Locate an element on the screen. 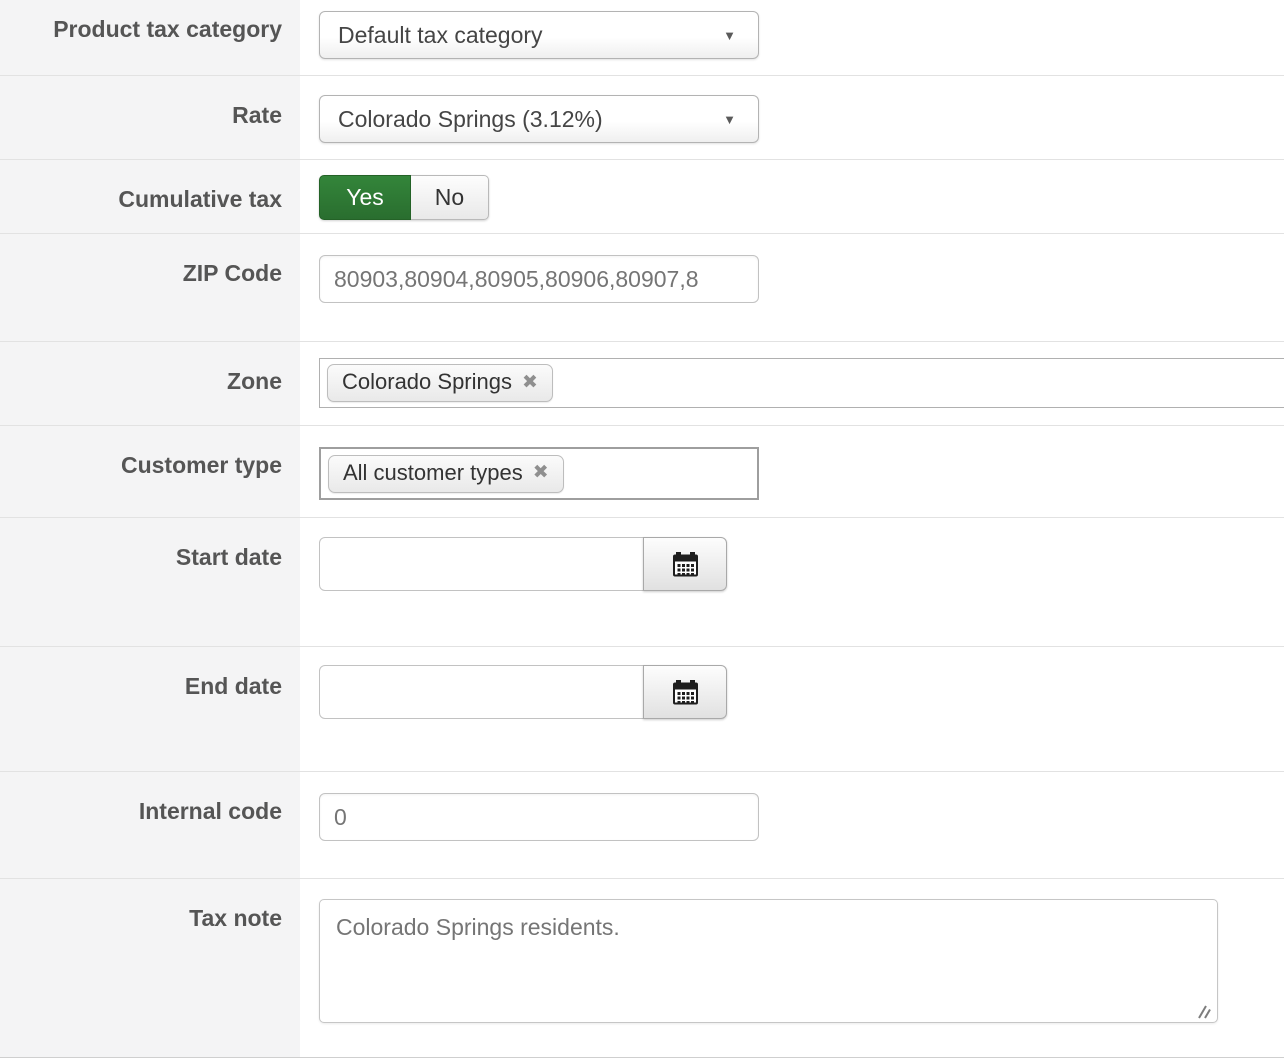 Image resolution: width=1284 pixels, height=1060 pixels. tax-note-label: Tax note is located at coordinates (235, 918).